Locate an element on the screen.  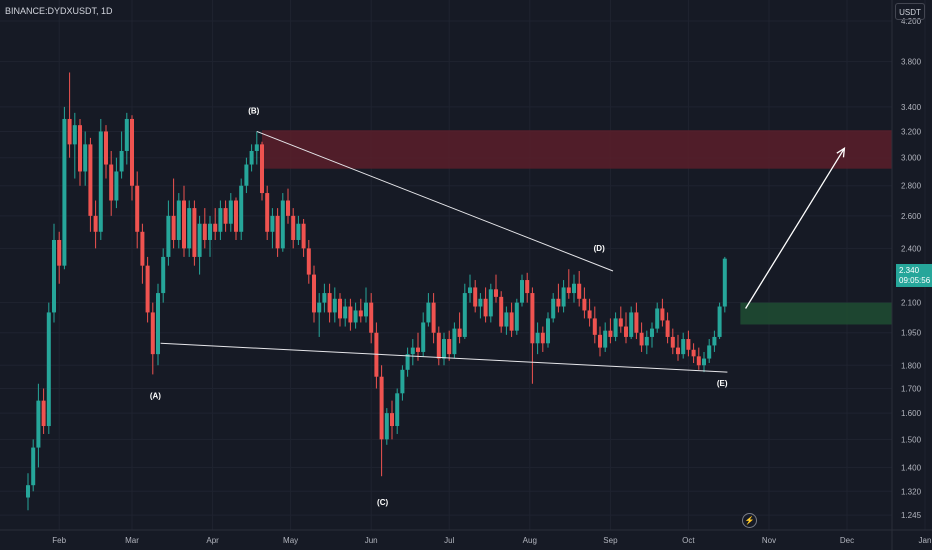
time-tick-label: Mar is located at coordinates (132, 540).